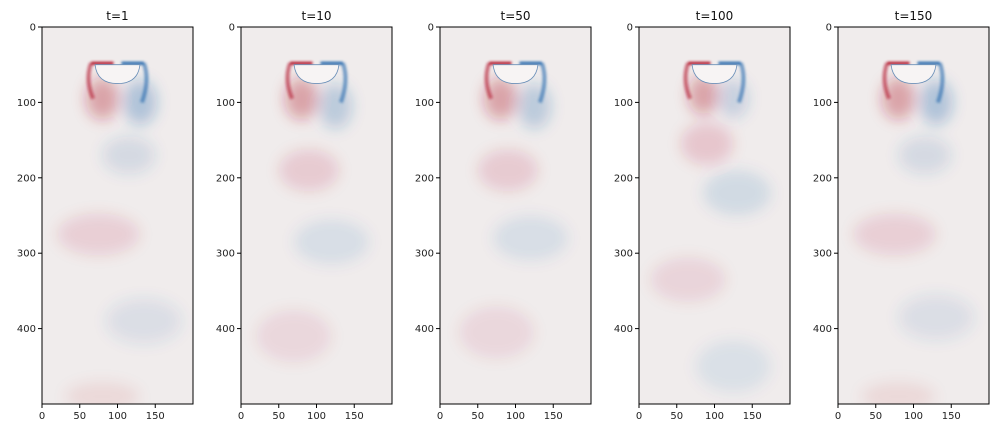 Image resolution: width=1008 pixels, height=432 pixels. What do you see at coordinates (715, 16) in the screenshot?
I see `panel-title: t=100` at bounding box center [715, 16].